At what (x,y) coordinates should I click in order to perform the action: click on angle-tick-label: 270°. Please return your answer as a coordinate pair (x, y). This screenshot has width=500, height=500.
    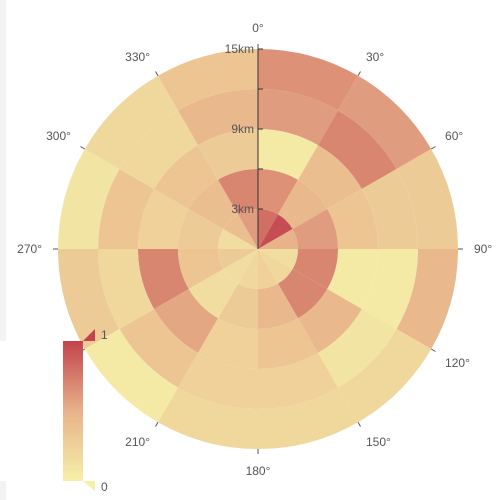
    Looking at the image, I should click on (29, 249).